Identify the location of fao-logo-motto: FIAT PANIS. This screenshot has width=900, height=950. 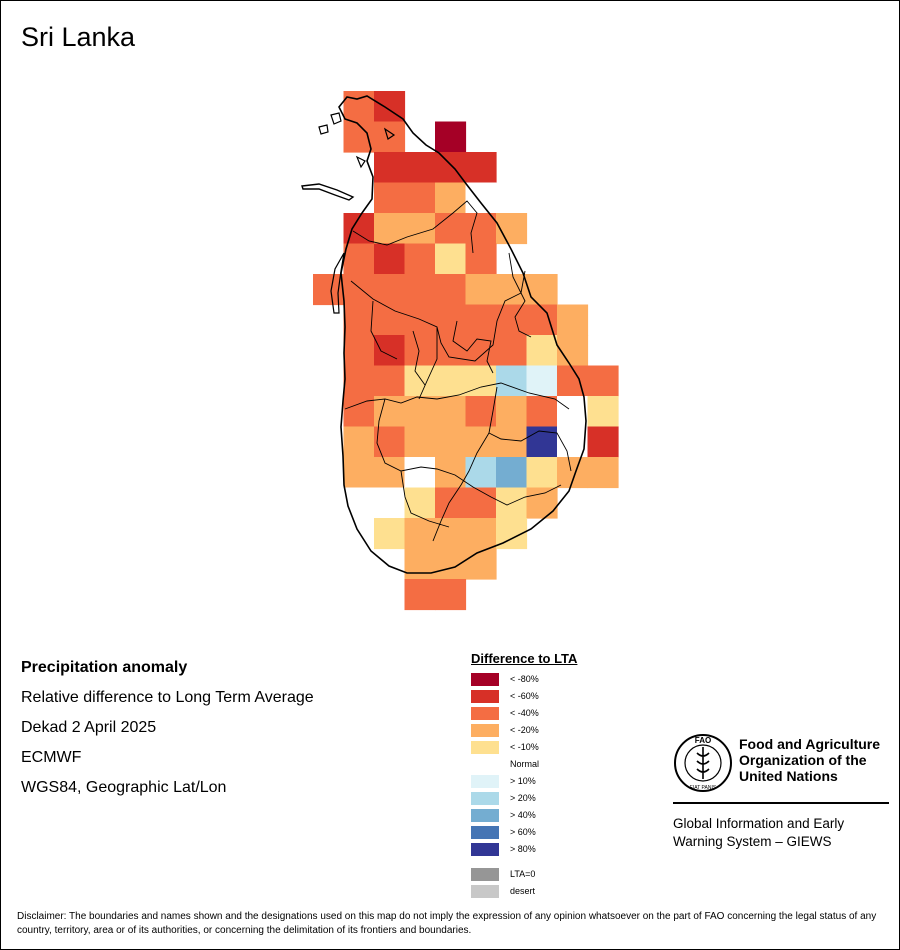
(703, 788).